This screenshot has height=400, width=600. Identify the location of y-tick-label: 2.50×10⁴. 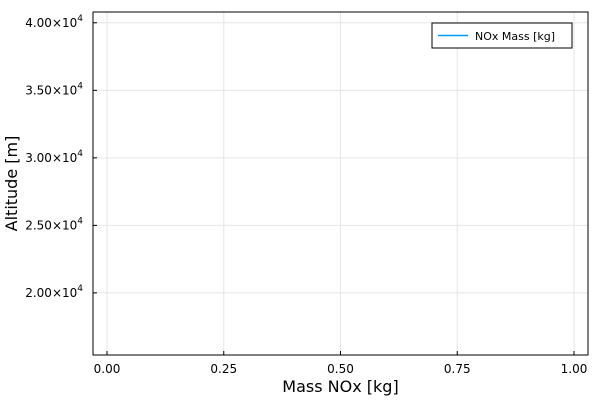
(54, 224).